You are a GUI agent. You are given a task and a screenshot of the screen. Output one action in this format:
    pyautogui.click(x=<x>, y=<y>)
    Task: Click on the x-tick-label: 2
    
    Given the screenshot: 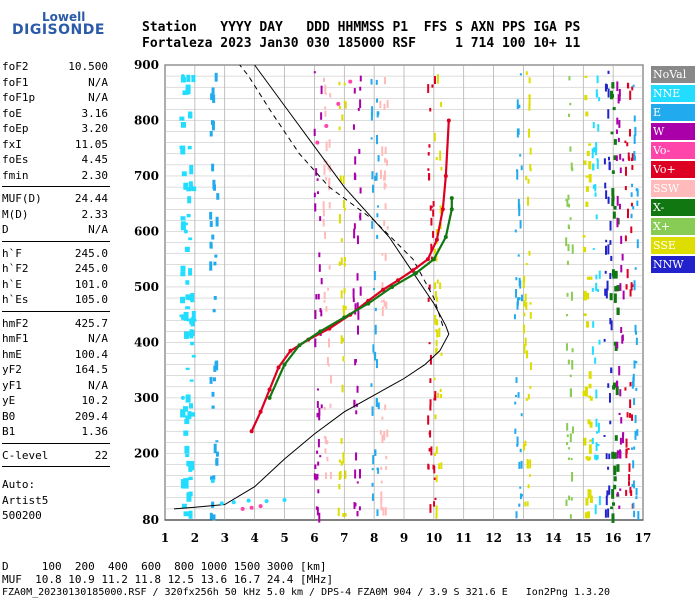 What is the action you would take?
    pyautogui.click(x=195, y=538)
    